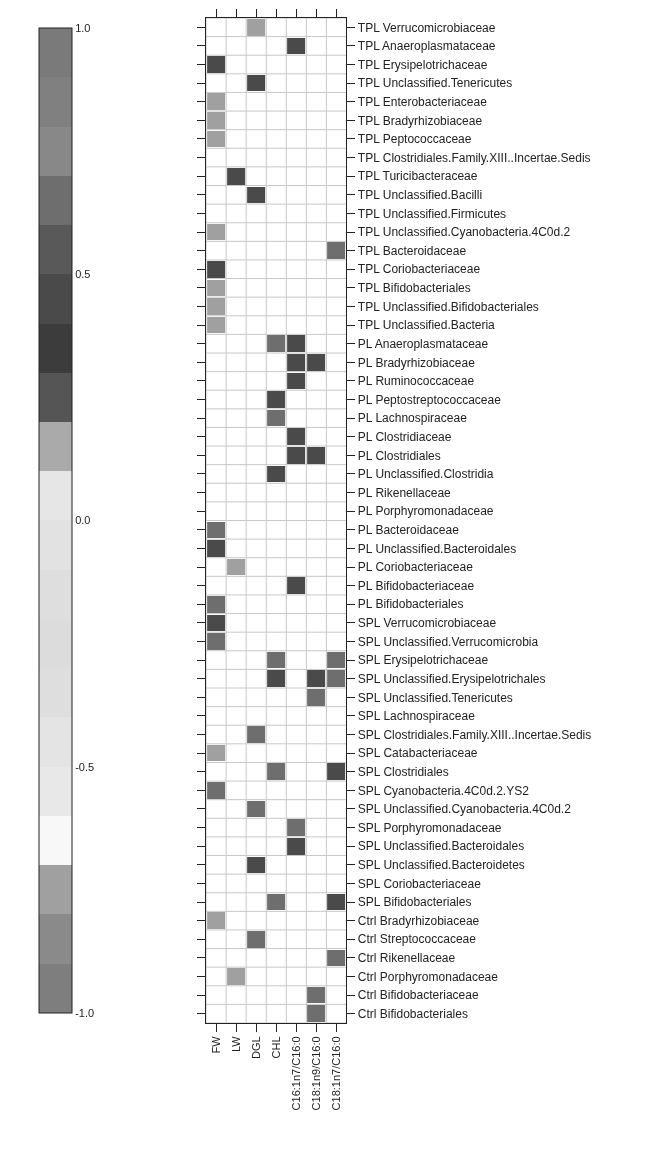 The image size is (652, 1163). I want to click on y-tick-label: PL Clostridiales, so click(399, 455).